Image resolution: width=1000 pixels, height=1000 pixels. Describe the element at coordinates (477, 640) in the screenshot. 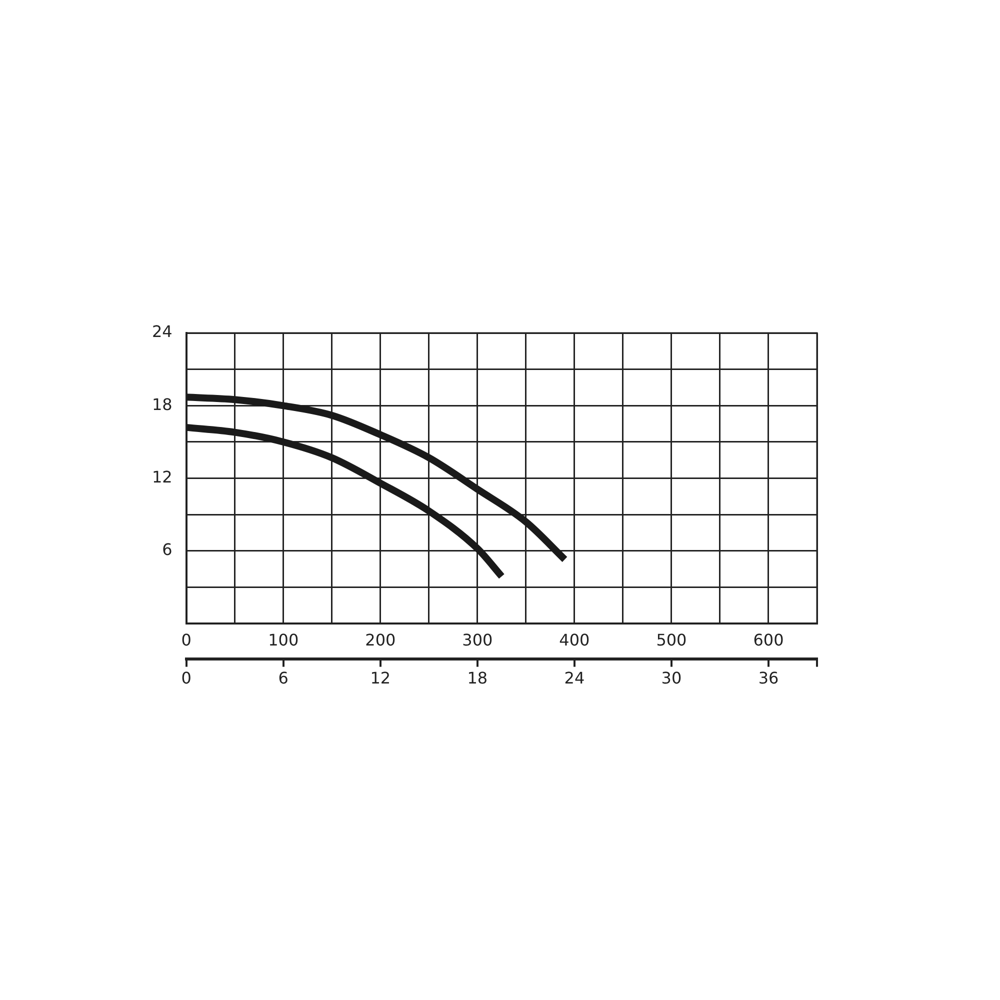

I see `x-tick-label: 300` at that location.